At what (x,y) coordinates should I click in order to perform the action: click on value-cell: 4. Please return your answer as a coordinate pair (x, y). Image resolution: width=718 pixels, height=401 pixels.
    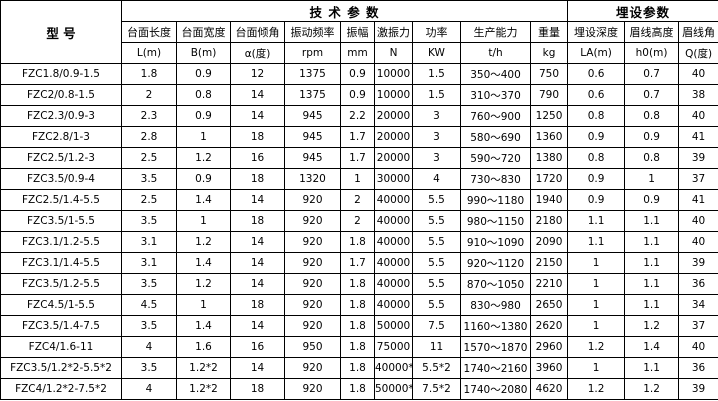
    Looking at the image, I should click on (436, 179).